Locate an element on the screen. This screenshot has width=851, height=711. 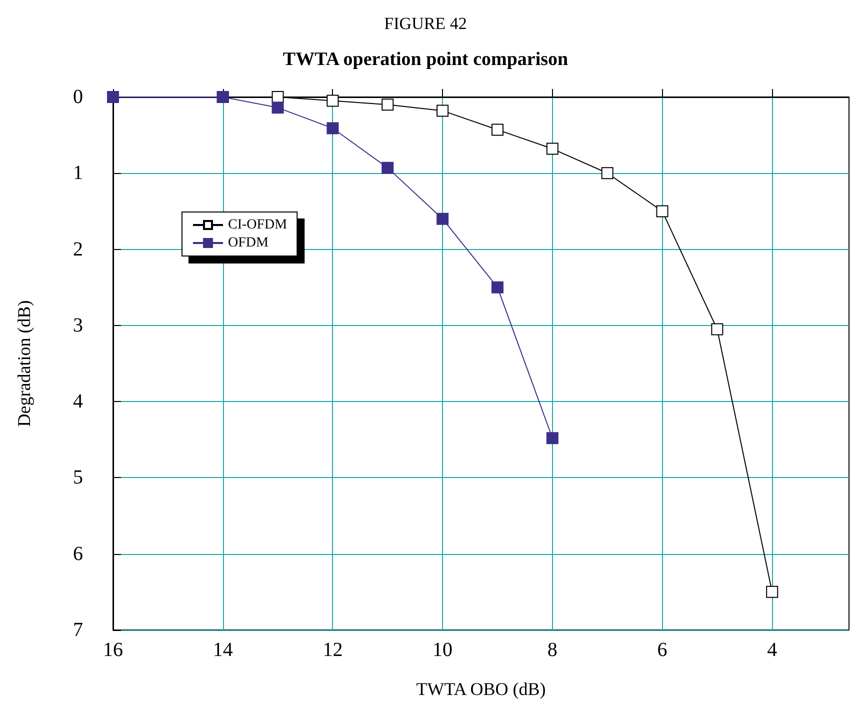
y-tick-label: 4 is located at coordinates (78, 401).